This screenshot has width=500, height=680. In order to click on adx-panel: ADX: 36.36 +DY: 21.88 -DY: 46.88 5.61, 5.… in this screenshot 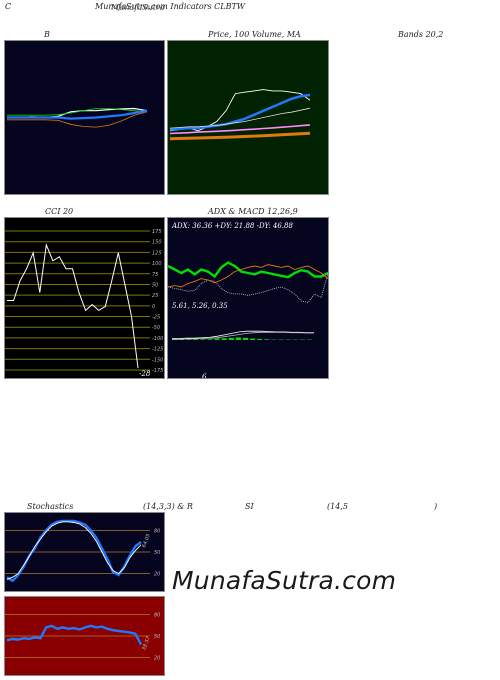, I will do `click(248, 298)`.